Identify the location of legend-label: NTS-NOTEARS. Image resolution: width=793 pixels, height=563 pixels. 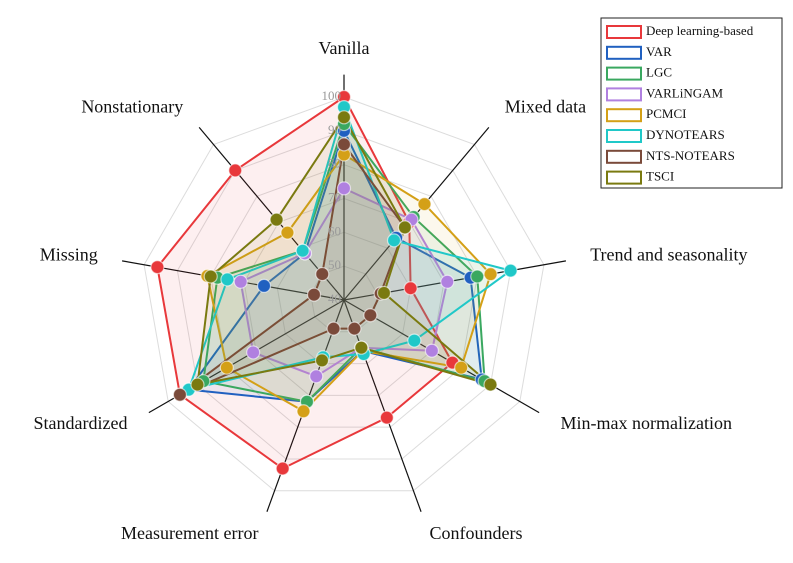
(690, 155).